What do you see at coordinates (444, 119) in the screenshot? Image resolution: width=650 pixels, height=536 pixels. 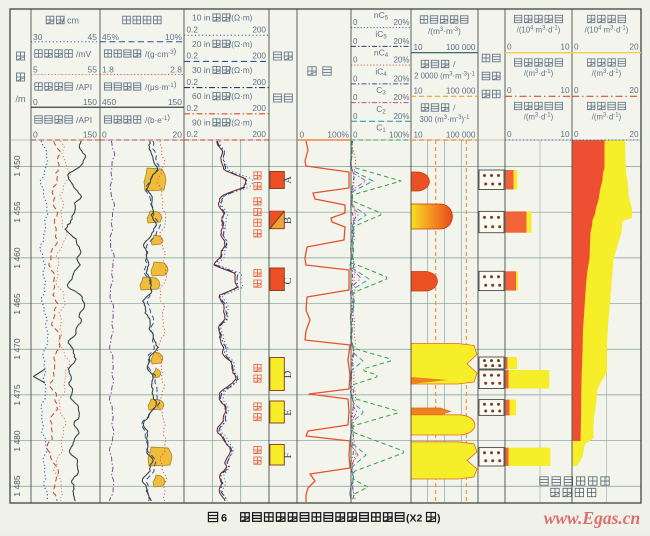 I see `svg-text: 300 (m3·m-3)-1` at bounding box center [444, 119].